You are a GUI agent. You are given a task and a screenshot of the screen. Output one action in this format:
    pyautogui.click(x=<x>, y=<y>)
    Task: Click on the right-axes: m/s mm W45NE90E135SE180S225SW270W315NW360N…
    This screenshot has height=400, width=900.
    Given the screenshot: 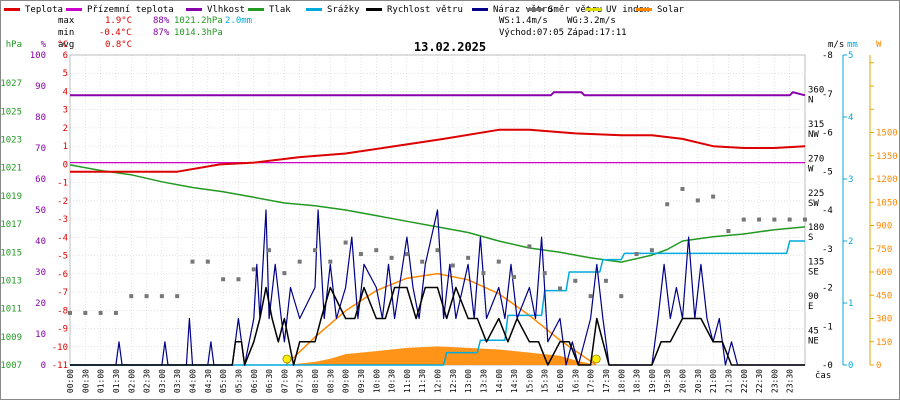 What is the action you would take?
    pyautogui.click(x=853, y=205)
    